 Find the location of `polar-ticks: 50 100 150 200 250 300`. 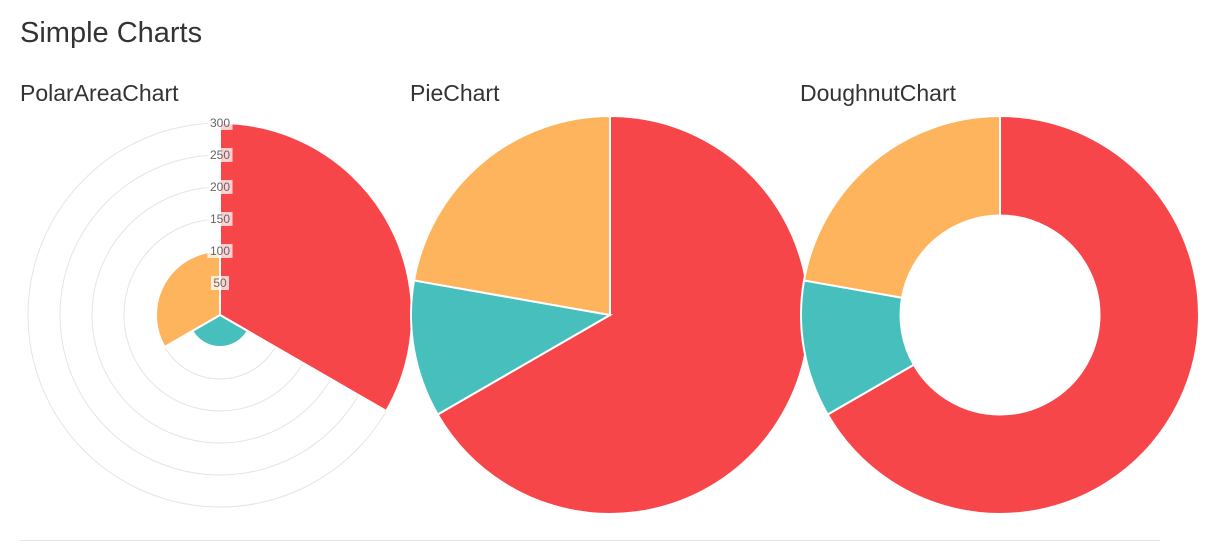

polar-ticks: 50 100 150 200 250 300 is located at coordinates (220, 203).